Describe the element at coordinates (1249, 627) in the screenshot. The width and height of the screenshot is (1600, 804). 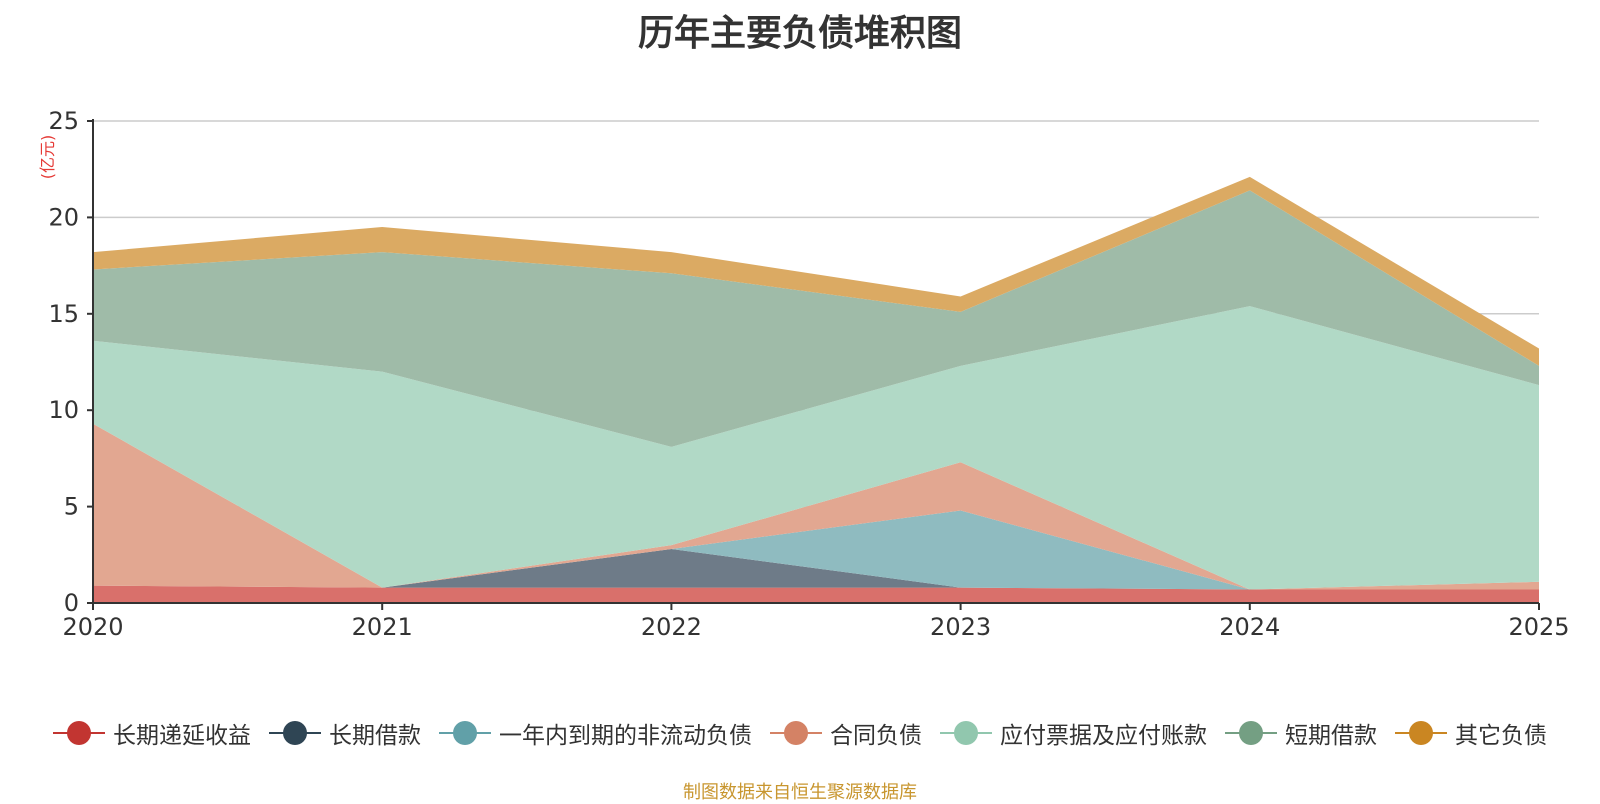
I see `x-tick-label: 2024` at that location.